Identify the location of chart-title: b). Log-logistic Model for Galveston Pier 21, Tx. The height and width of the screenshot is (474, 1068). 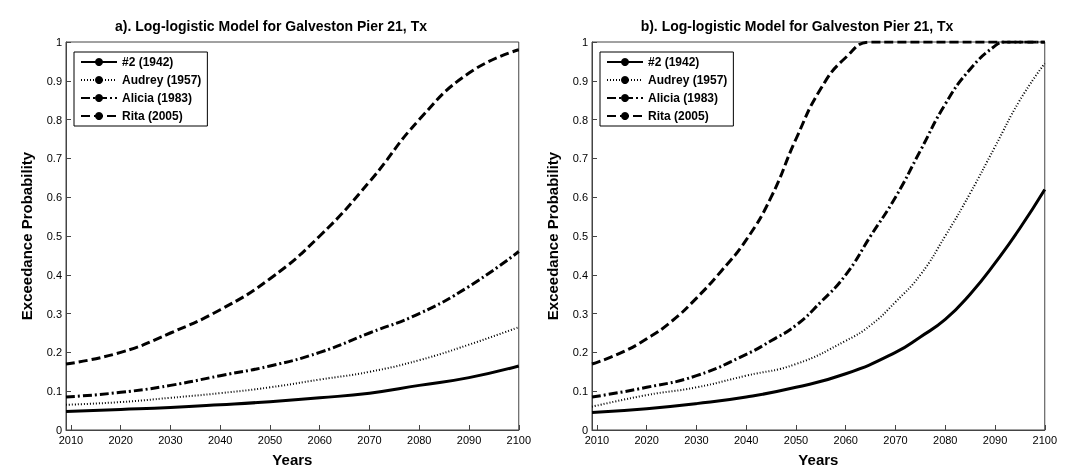
(797, 26).